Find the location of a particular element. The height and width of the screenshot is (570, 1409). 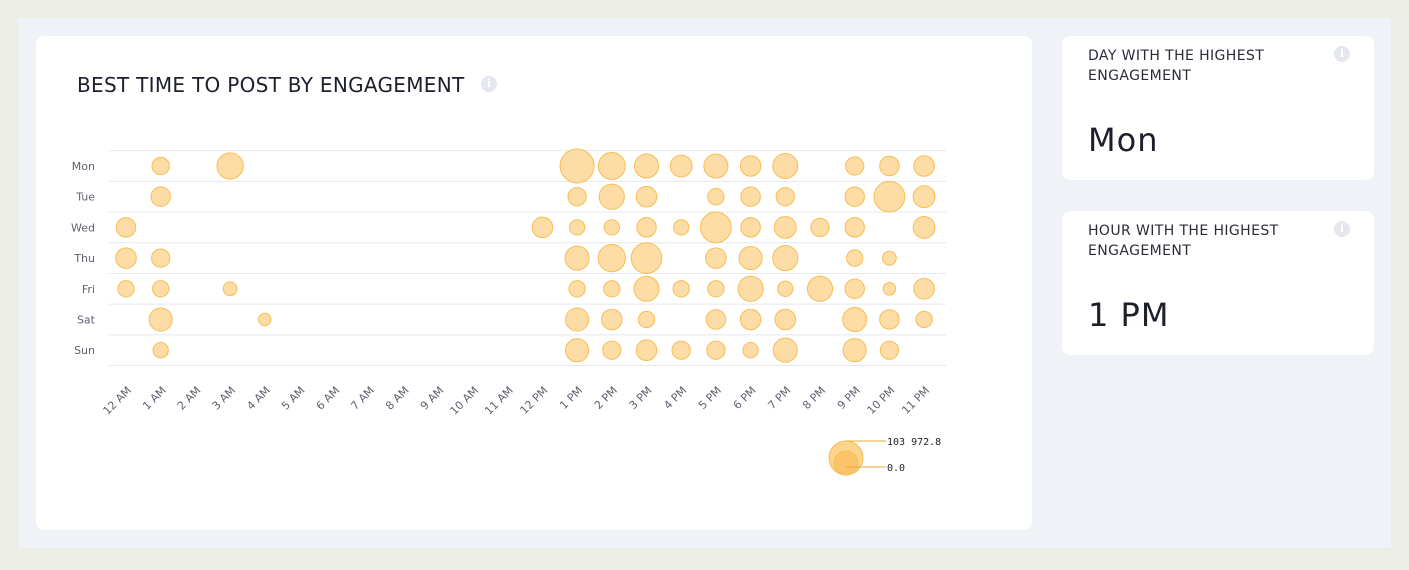

bubble-thu-10pm is located at coordinates (889, 258).